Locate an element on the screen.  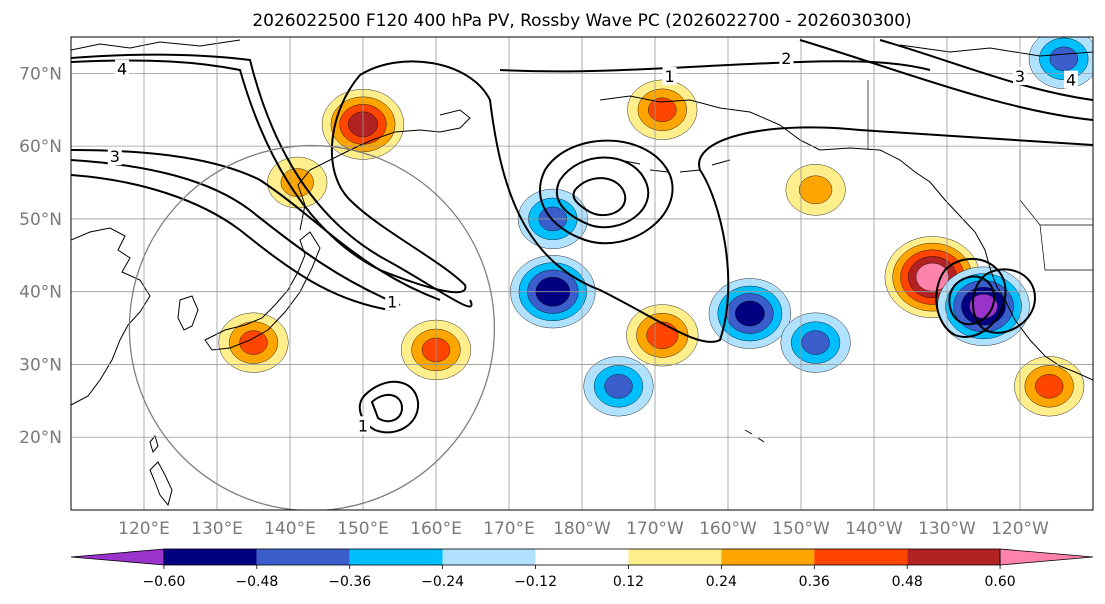
longitude-label: 160°E is located at coordinates (436, 529).